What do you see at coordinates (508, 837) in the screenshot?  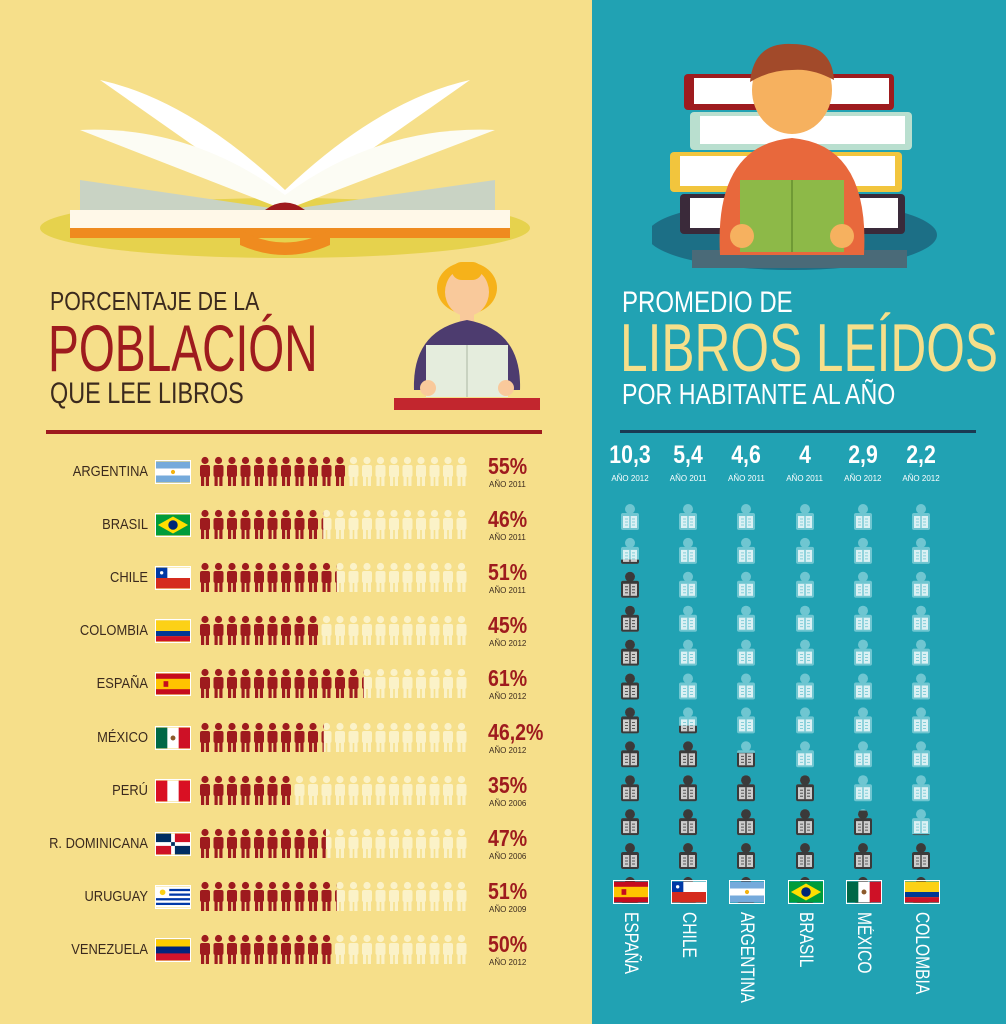 I see `pct-value-label: 47%` at bounding box center [508, 837].